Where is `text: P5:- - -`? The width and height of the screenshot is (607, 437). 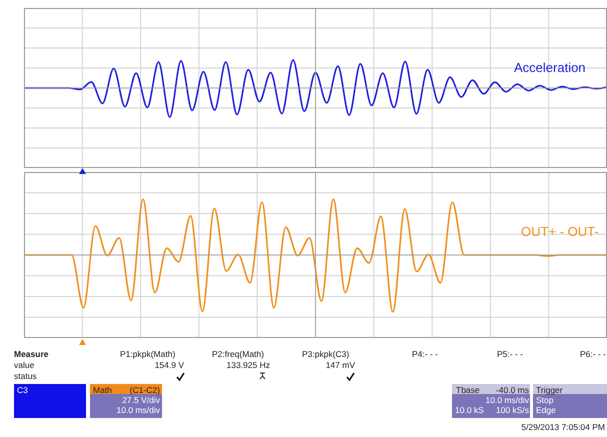 text: P5:- - - is located at coordinates (510, 354).